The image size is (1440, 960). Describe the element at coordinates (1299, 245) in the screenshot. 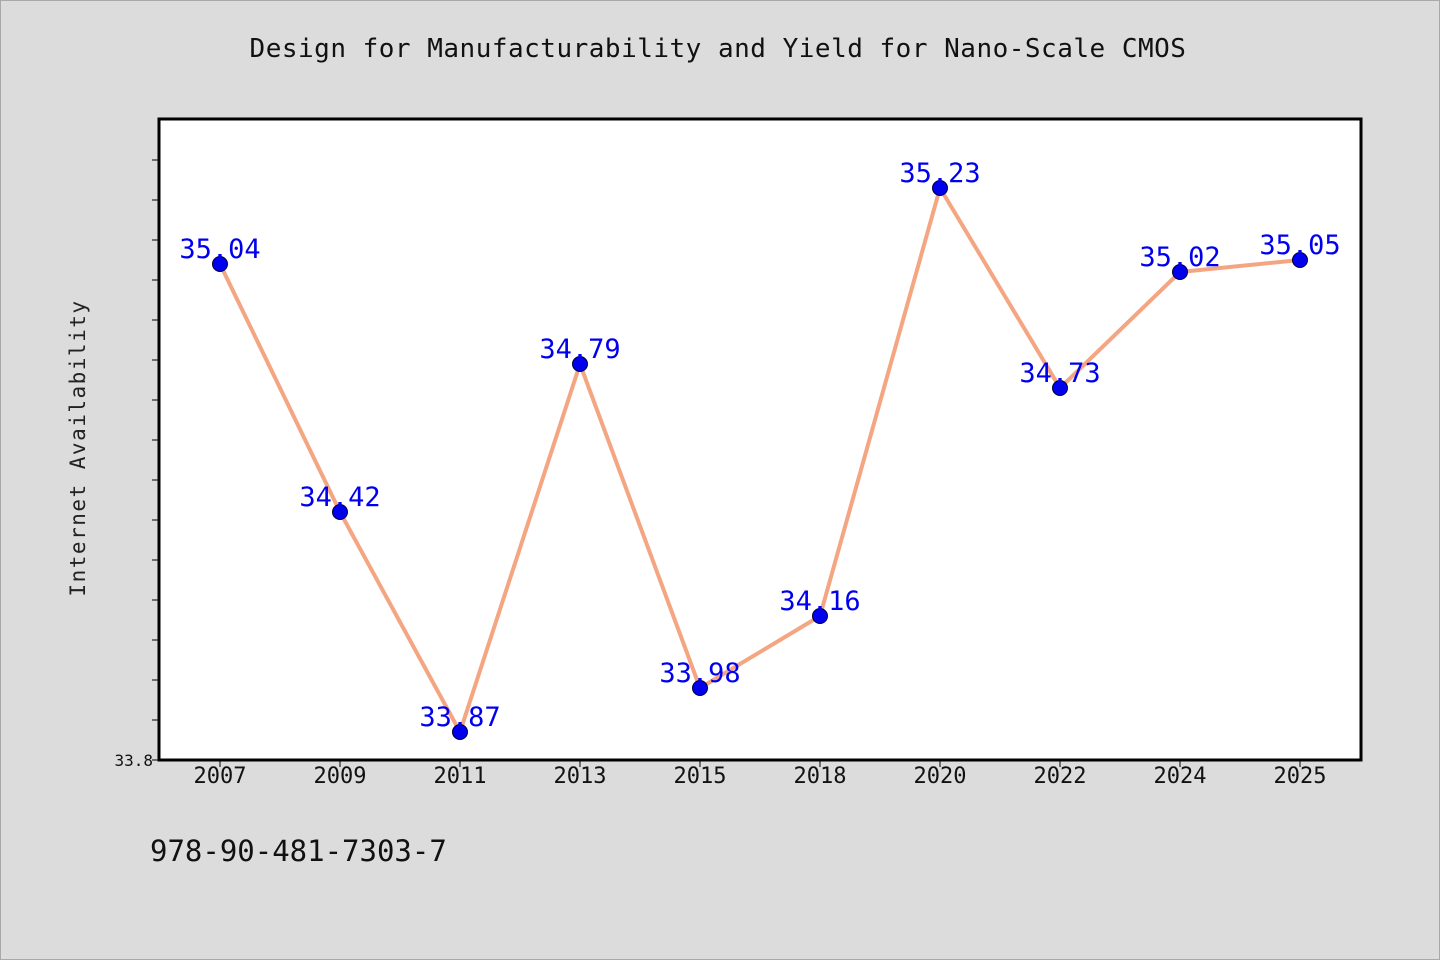

I see `data-point-label: 35.05` at that location.